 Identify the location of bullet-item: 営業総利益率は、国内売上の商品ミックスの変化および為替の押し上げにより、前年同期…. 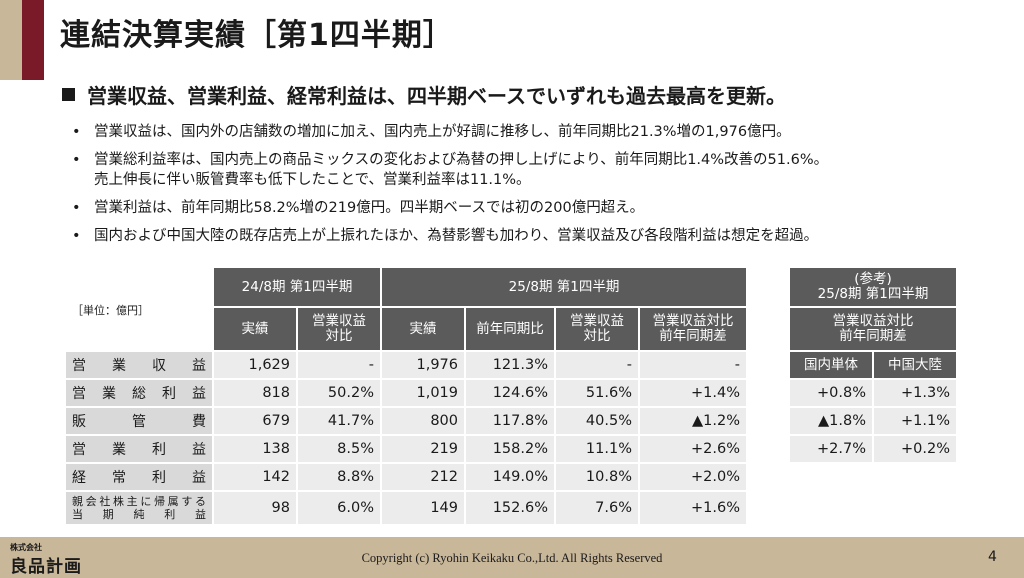
(542, 170).